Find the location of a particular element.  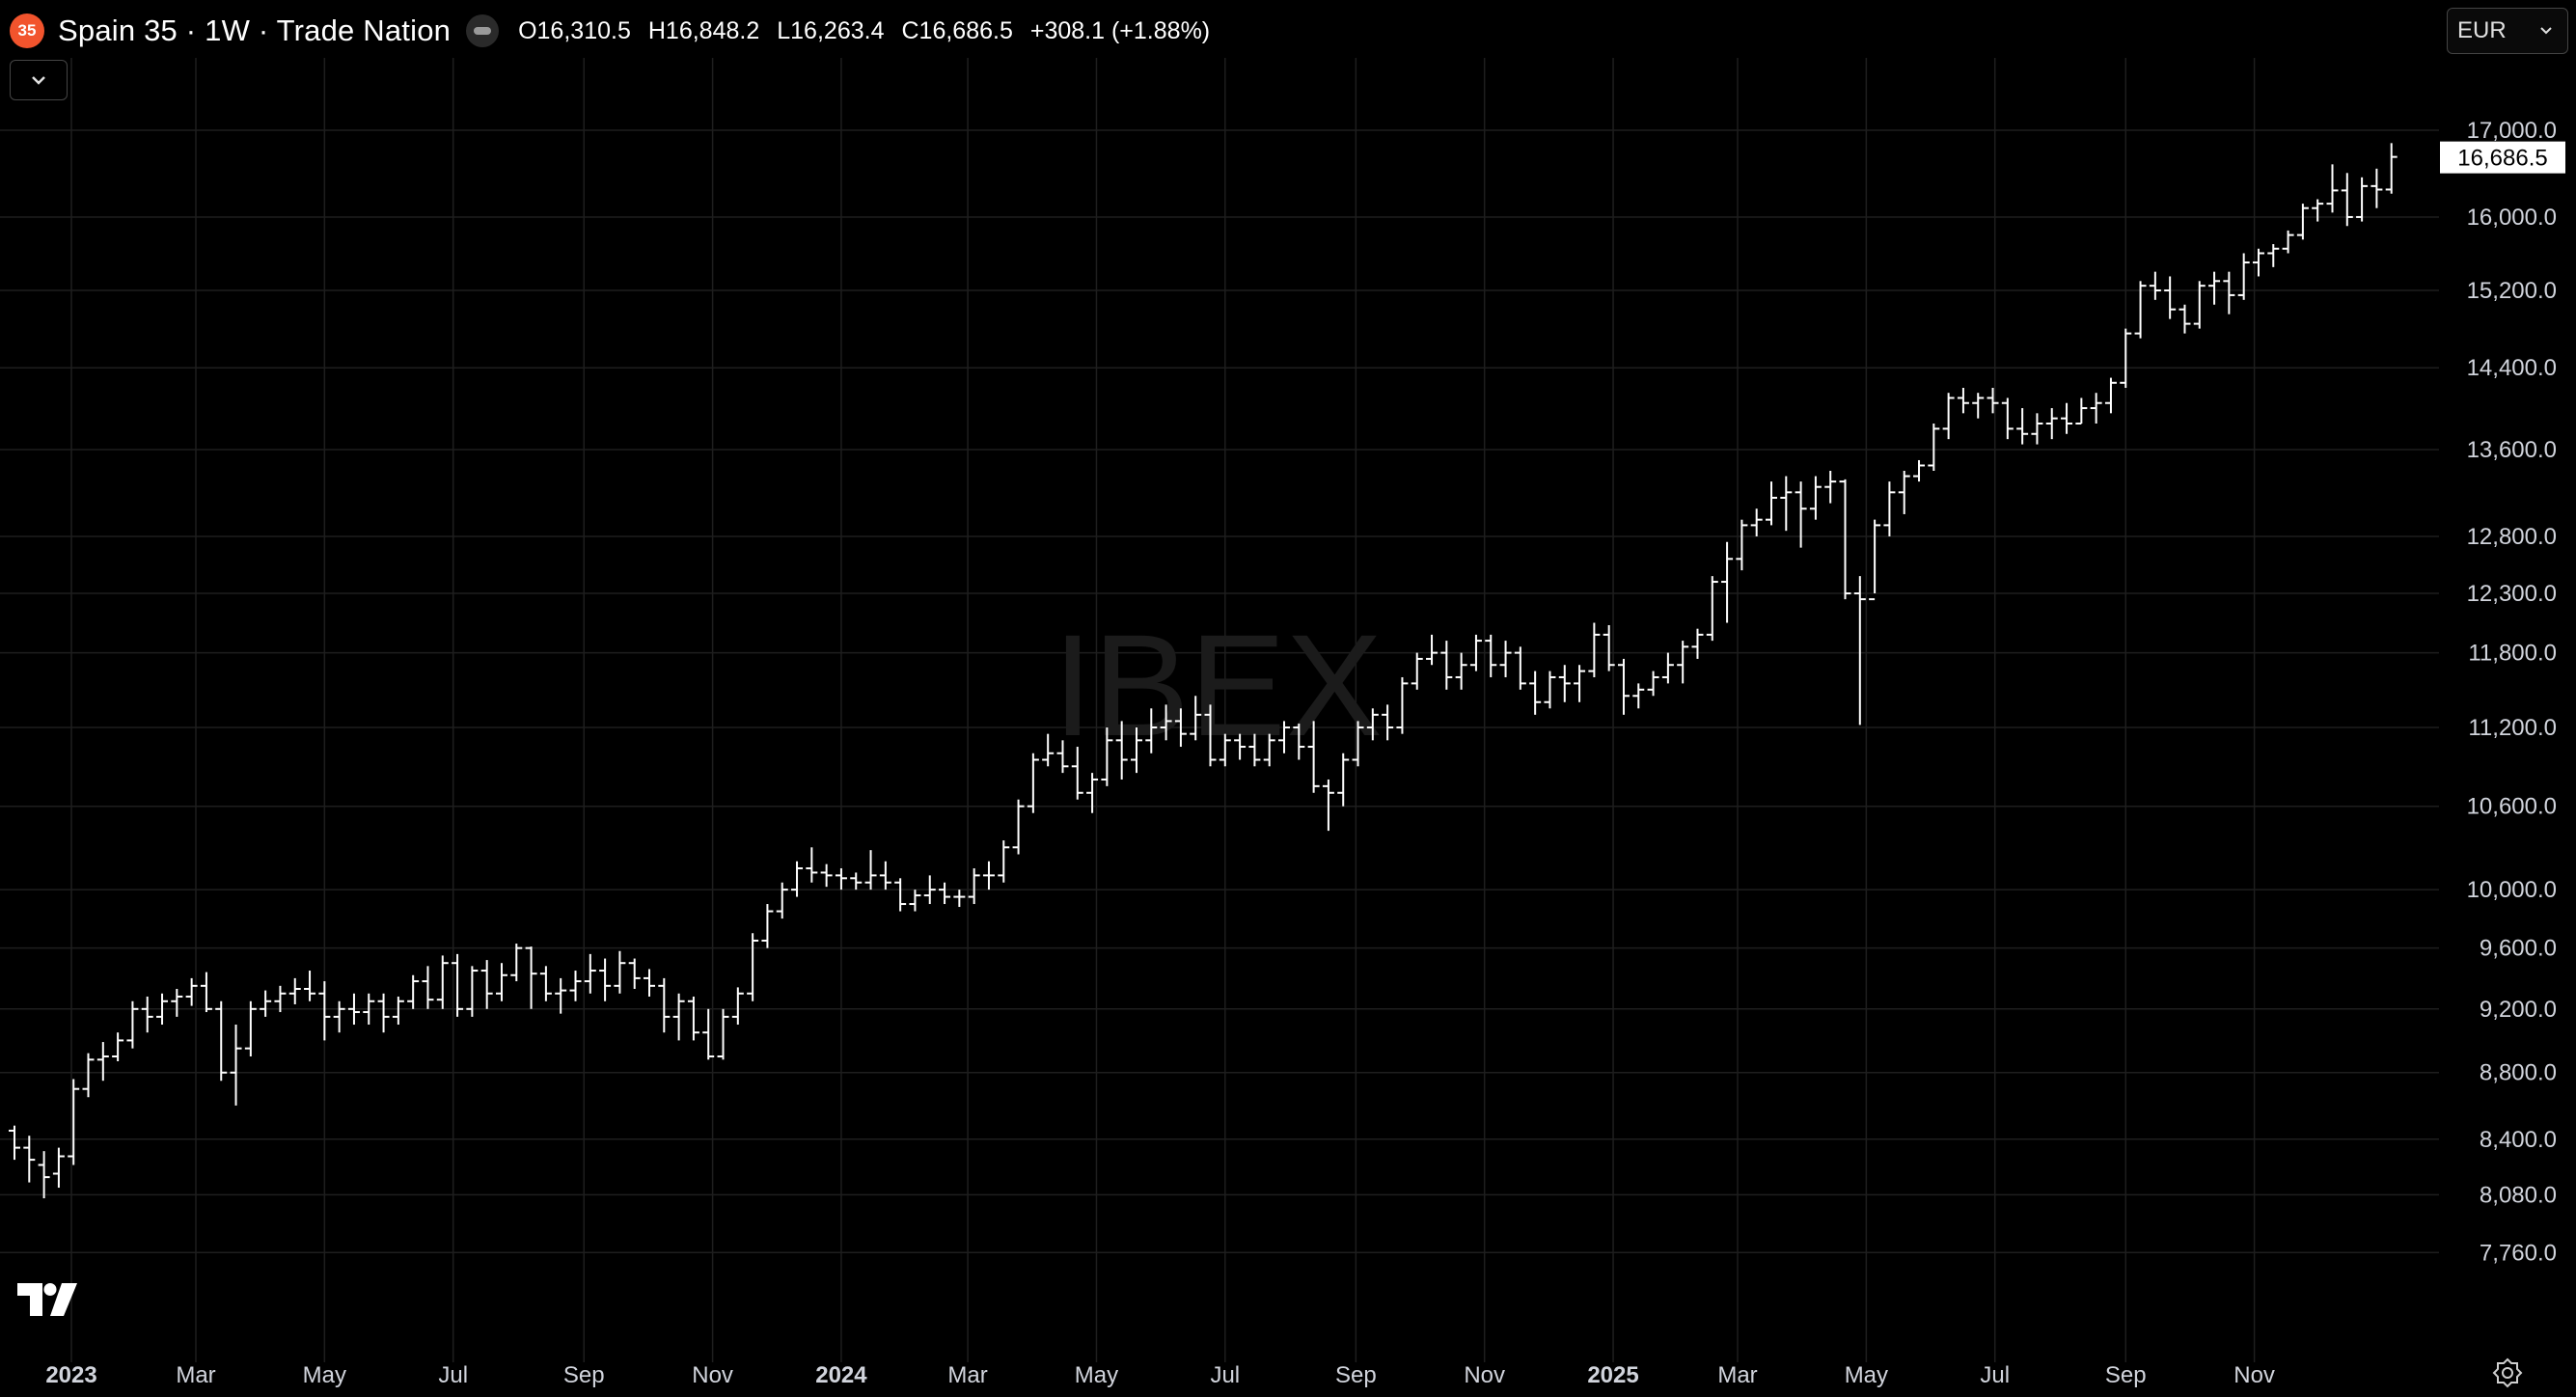

currency-selector: EUR is located at coordinates (2508, 31).